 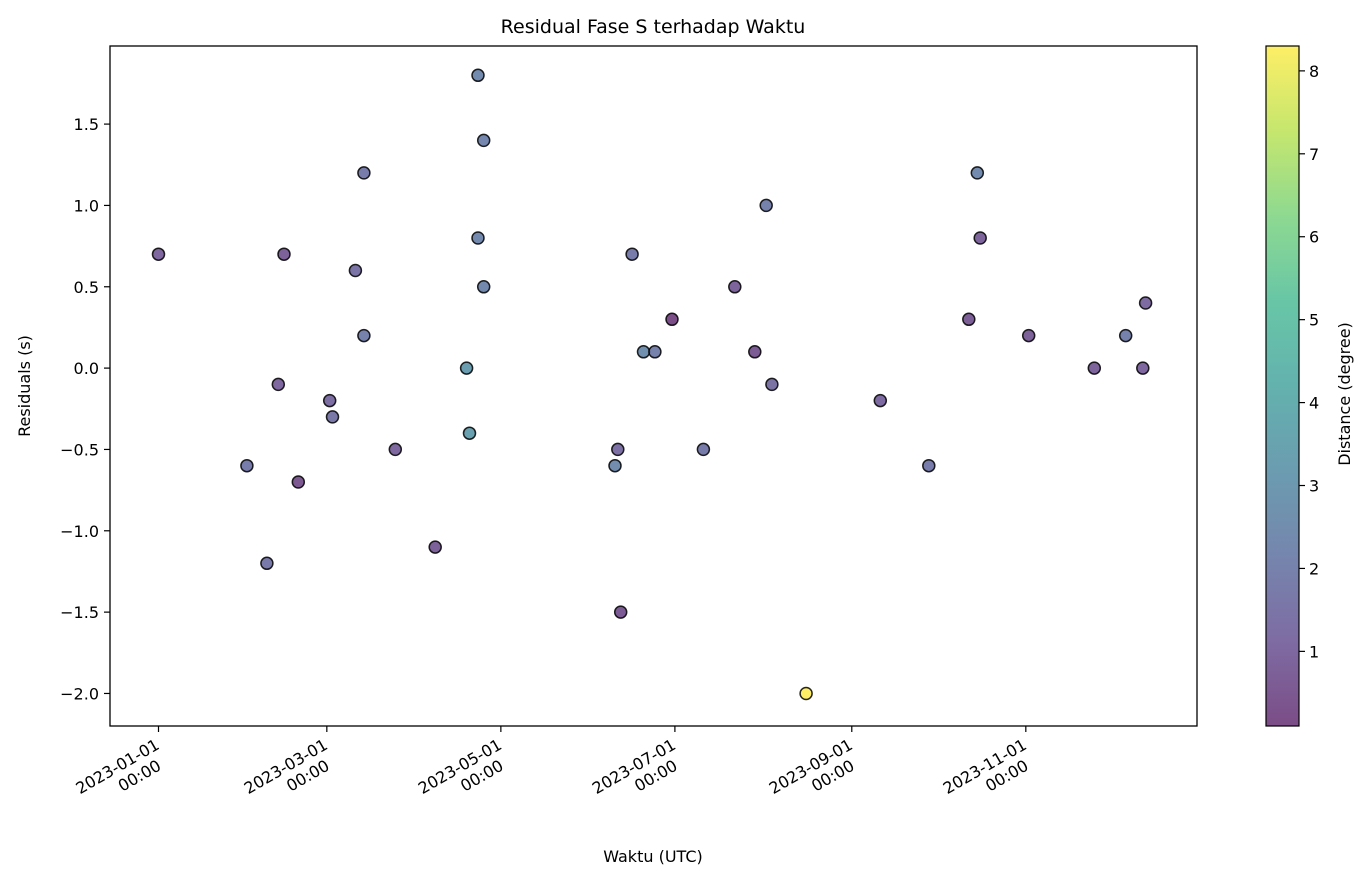 What do you see at coordinates (79, 693) in the screenshot?
I see `y-tick-label: −2.0` at bounding box center [79, 693].